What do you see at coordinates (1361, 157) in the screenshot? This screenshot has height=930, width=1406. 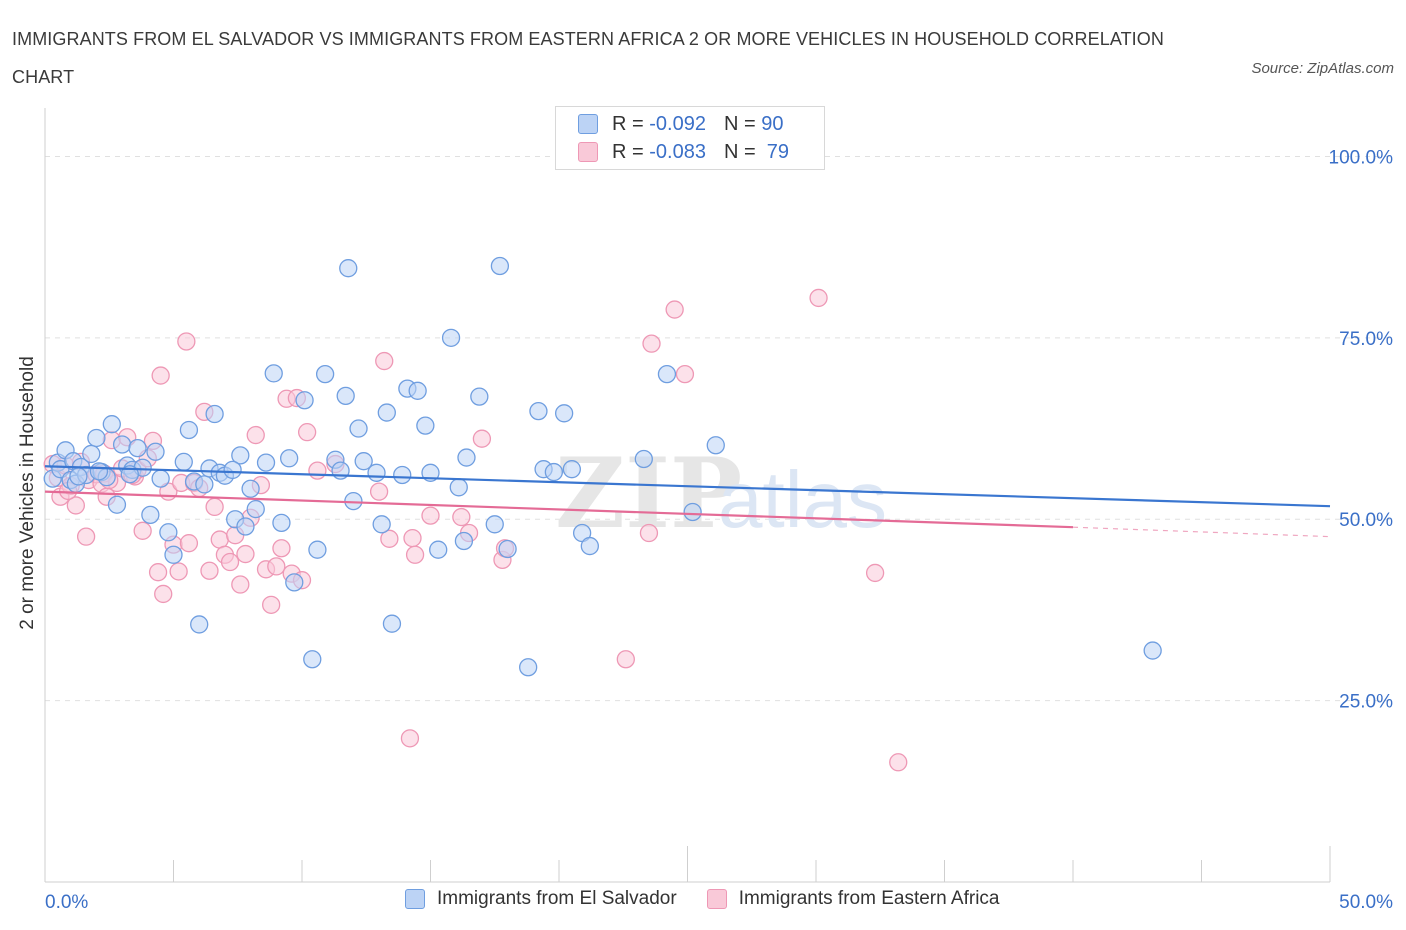 I see `y-tick-label: 100.0%` at bounding box center [1361, 157].